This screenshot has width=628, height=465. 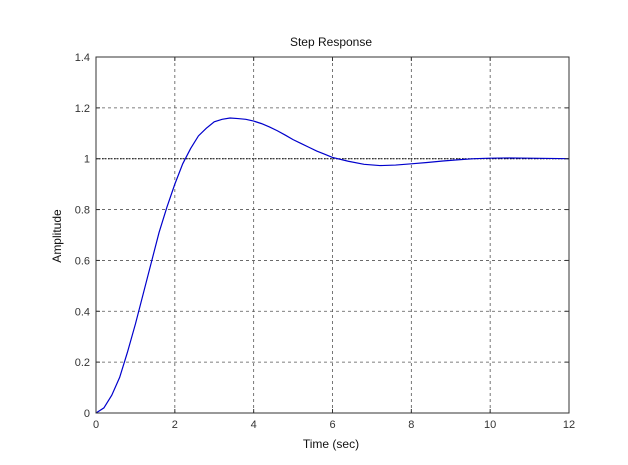 I want to click on y-tick-label: 0.2, so click(x=82, y=363).